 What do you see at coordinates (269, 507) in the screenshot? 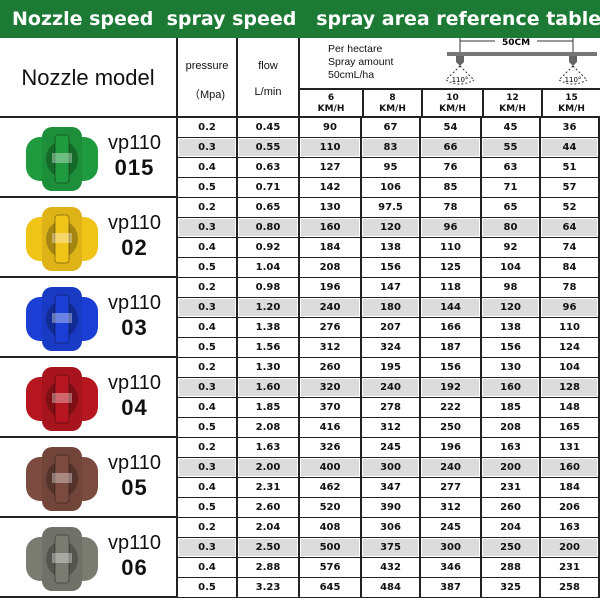
I see `table-cell: 2.60` at bounding box center [269, 507].